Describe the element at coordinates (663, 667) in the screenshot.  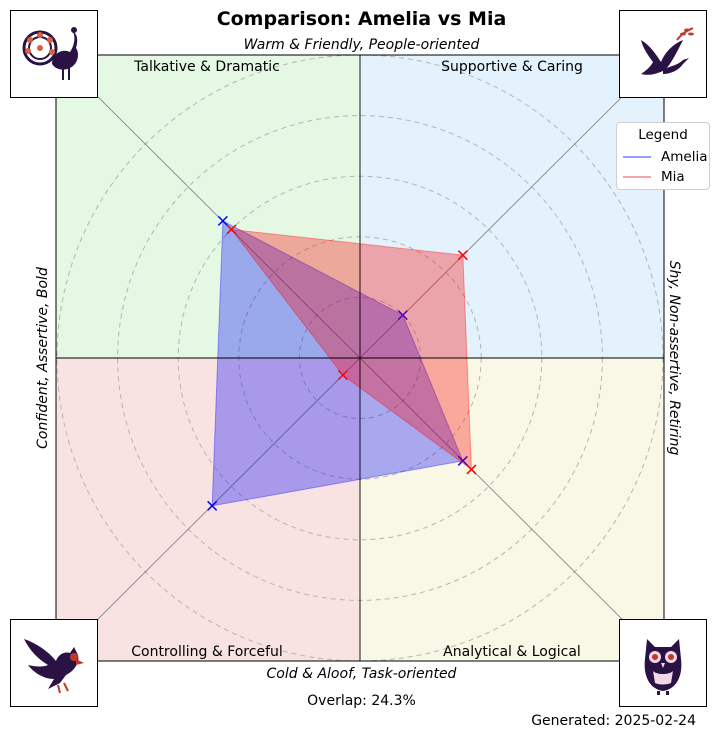
I see `owl-icon` at that location.